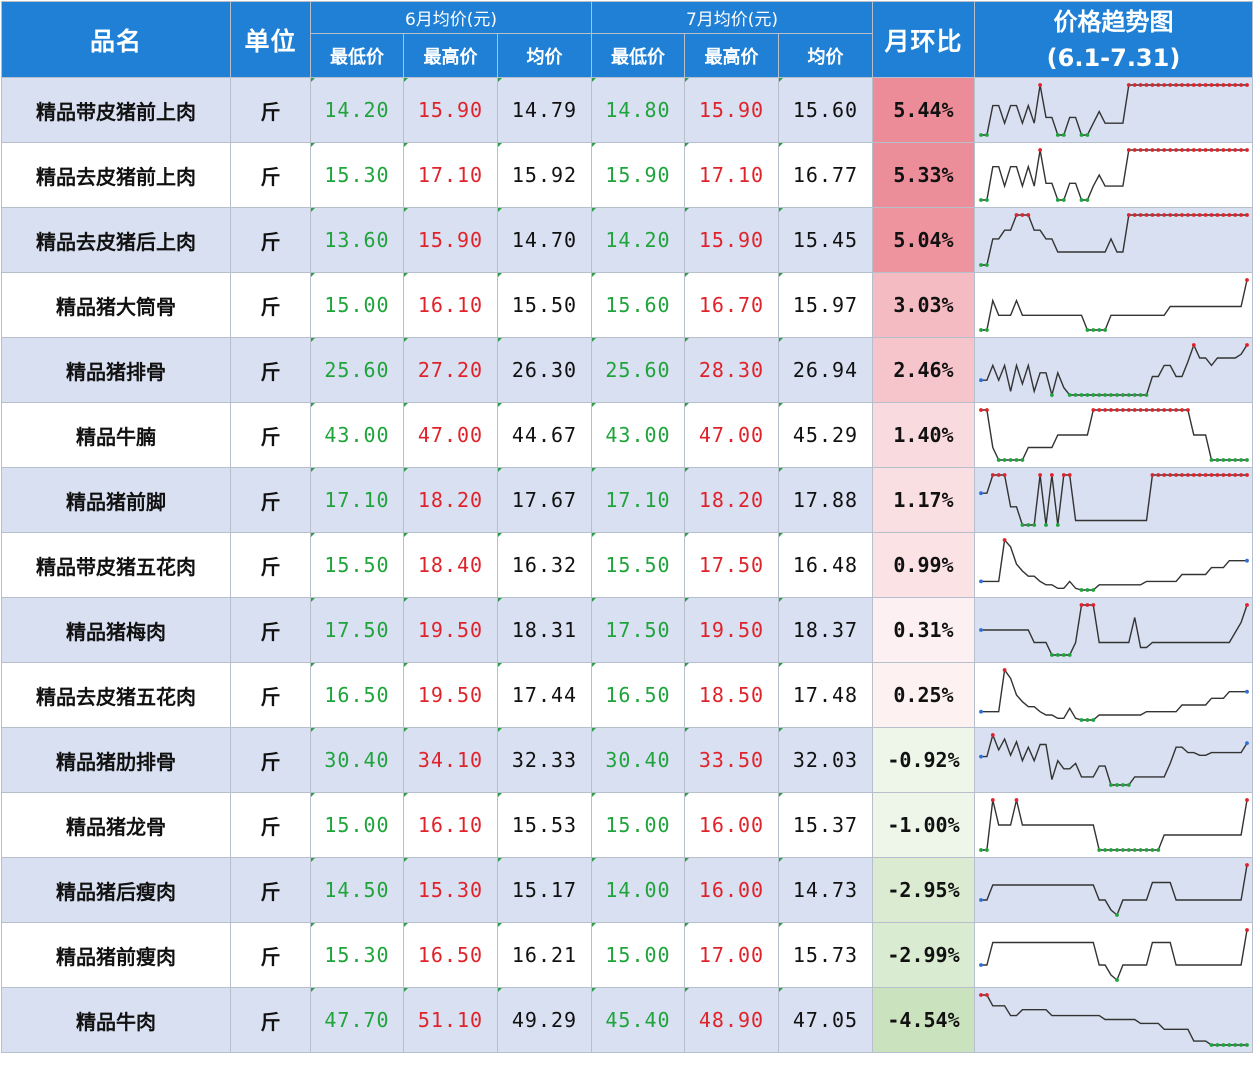 Image resolution: width=1253 pixels, height=1081 pixels. Describe the element at coordinates (116, 110) in the screenshot. I see `product-name: 精品带皮猪前上肉` at that location.